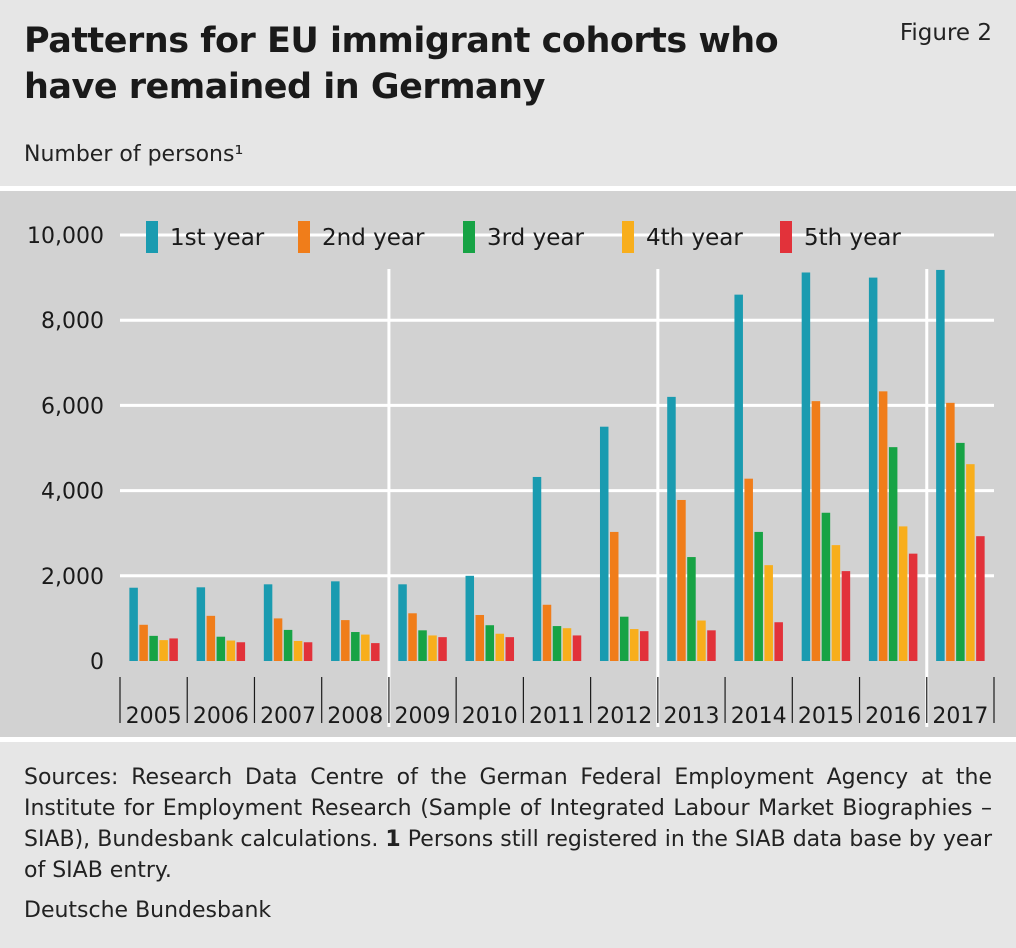 The width and height of the screenshot is (1016, 948). What do you see at coordinates (65, 236) in the screenshot?
I see `y-tick-label: 10,000` at bounding box center [65, 236].